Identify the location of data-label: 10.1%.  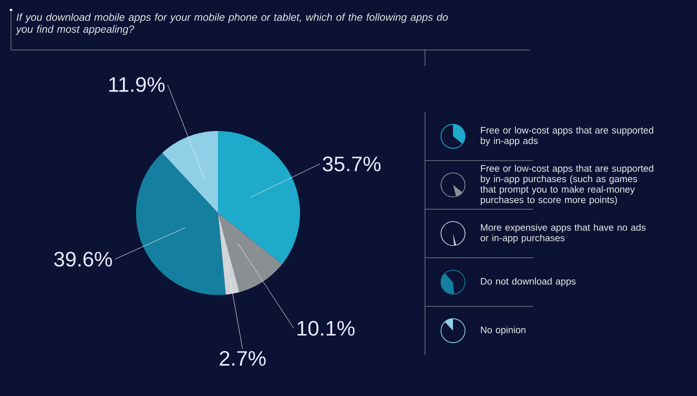
(326, 328).